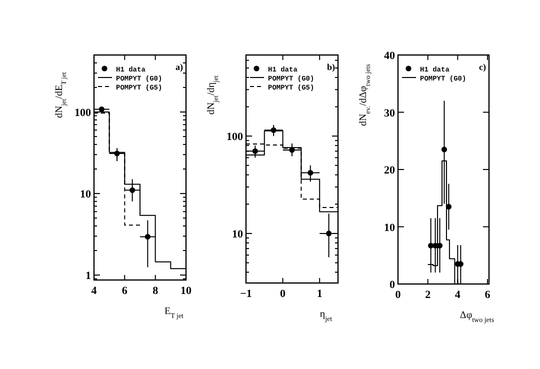 The height and width of the screenshot is (369, 540). Describe the element at coordinates (186, 291) in the screenshot. I see `x-tick-label: 10` at that location.